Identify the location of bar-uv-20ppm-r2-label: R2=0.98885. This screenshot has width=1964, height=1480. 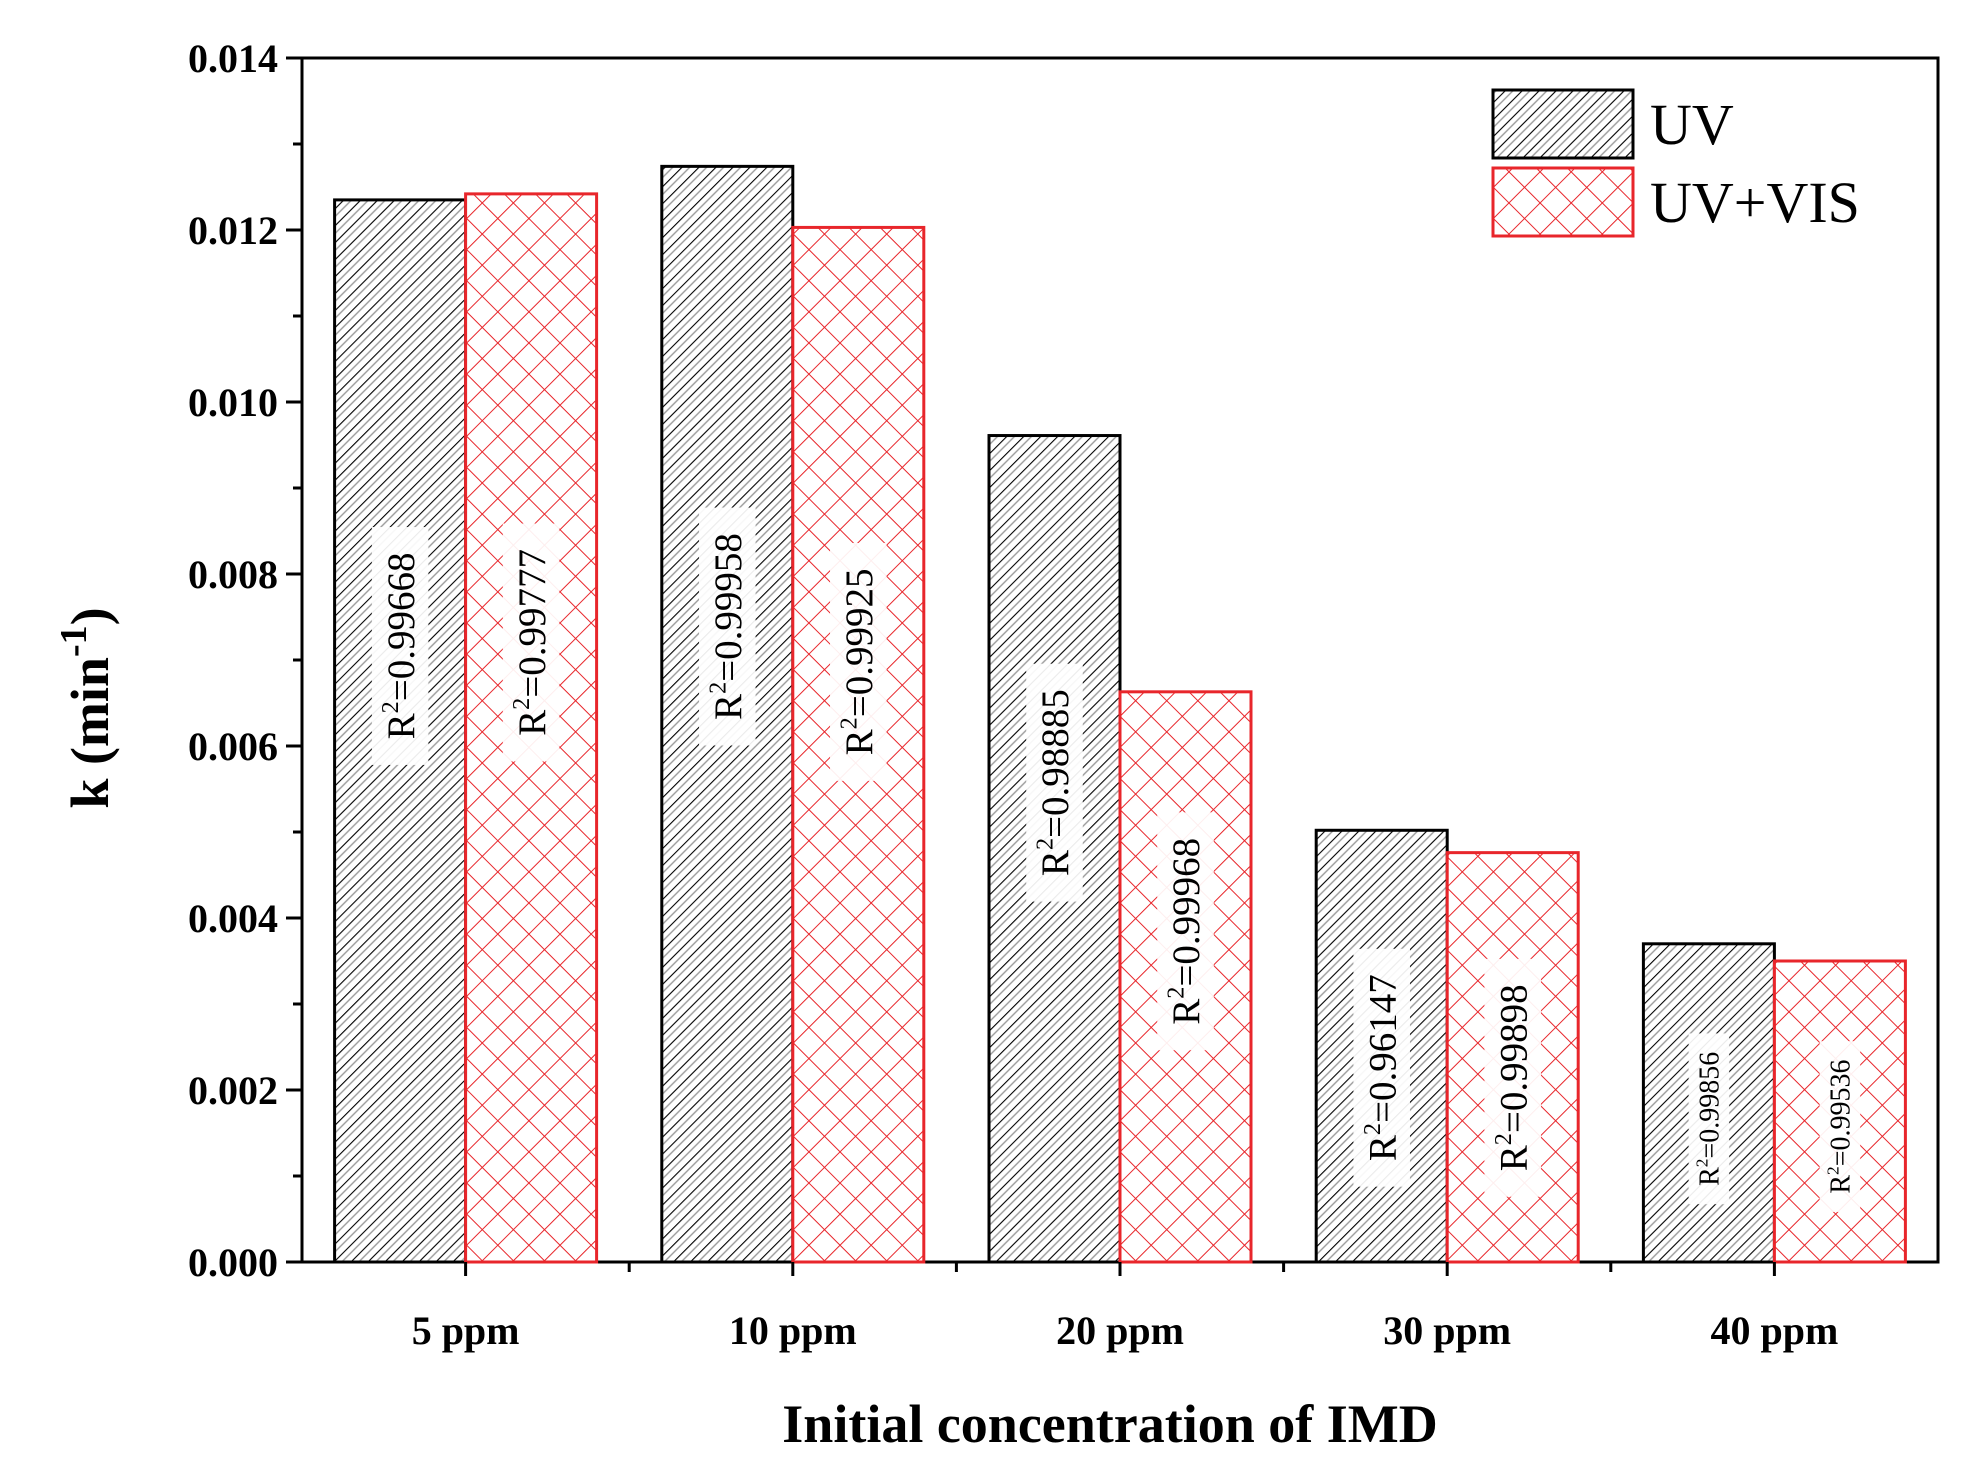
(1055, 782).